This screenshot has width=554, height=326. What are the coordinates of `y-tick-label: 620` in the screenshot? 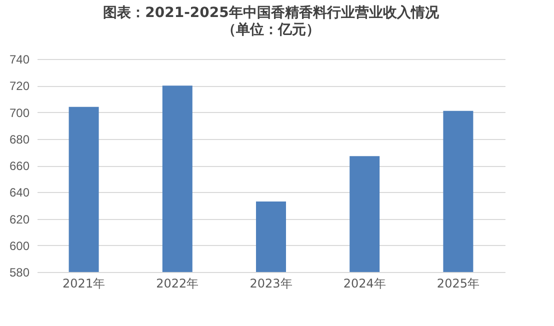 It's located at (19, 219).